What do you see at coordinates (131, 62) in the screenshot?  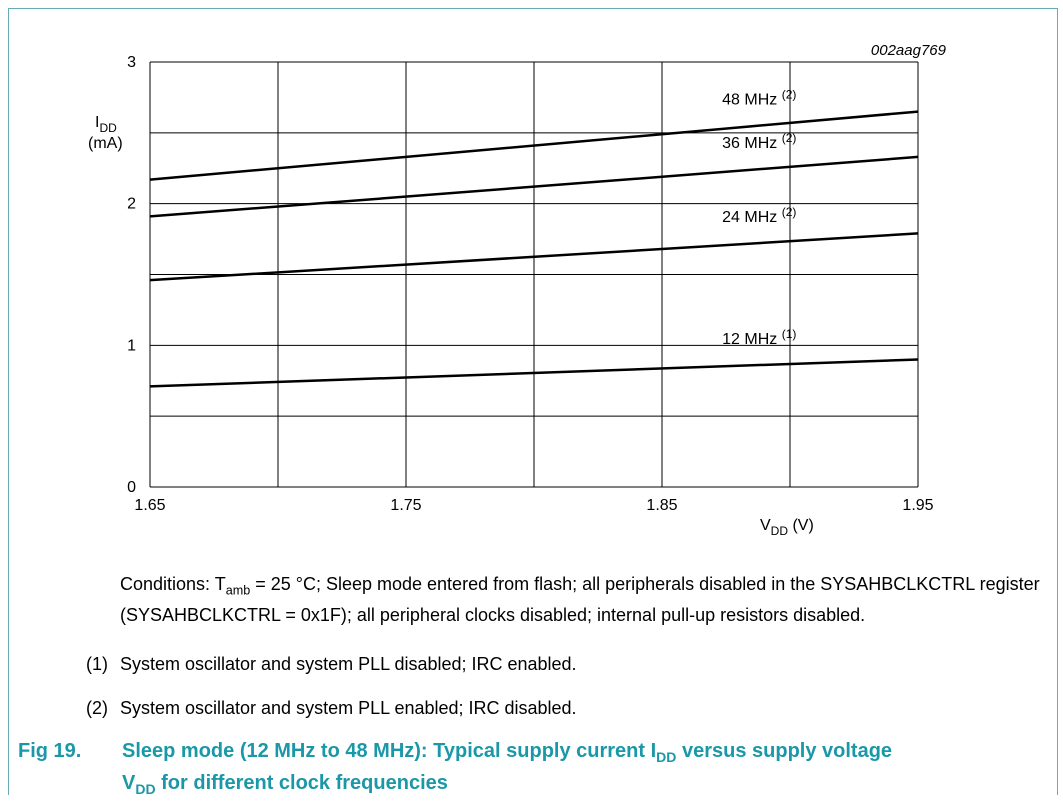 I see `y-tick-label: 3` at bounding box center [131, 62].